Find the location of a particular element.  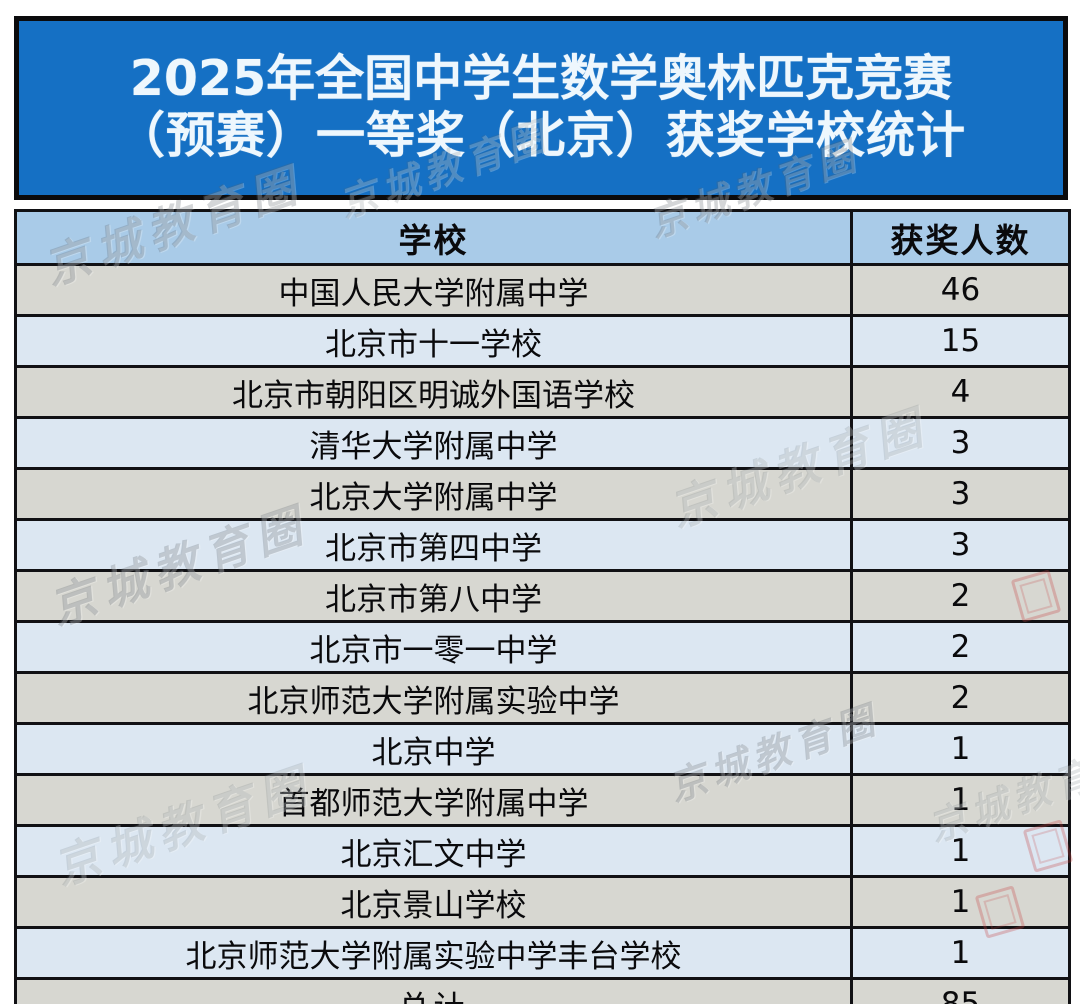

table-row: 北京市第八中学 2 is located at coordinates (542, 596).